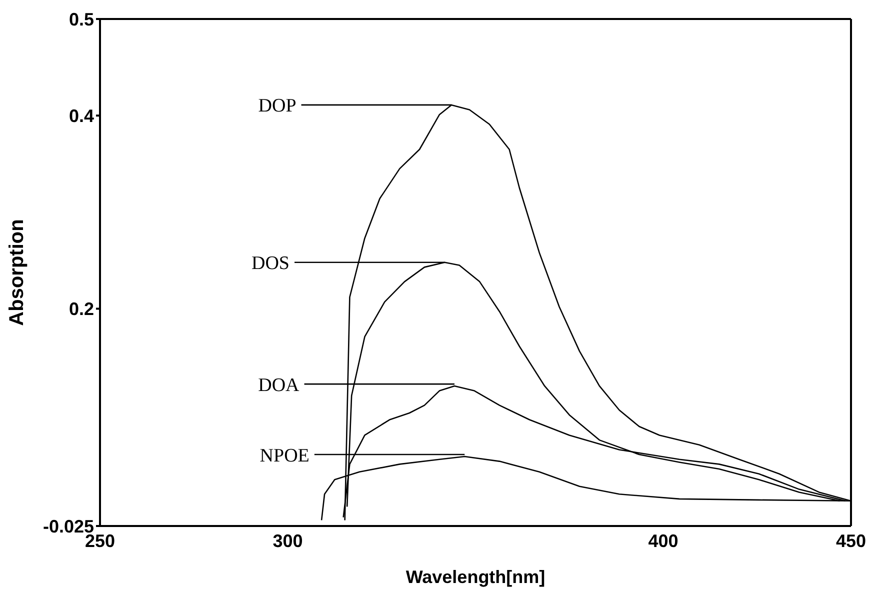  Describe the element at coordinates (851, 540) in the screenshot. I see `x-tick-label: 450` at that location.